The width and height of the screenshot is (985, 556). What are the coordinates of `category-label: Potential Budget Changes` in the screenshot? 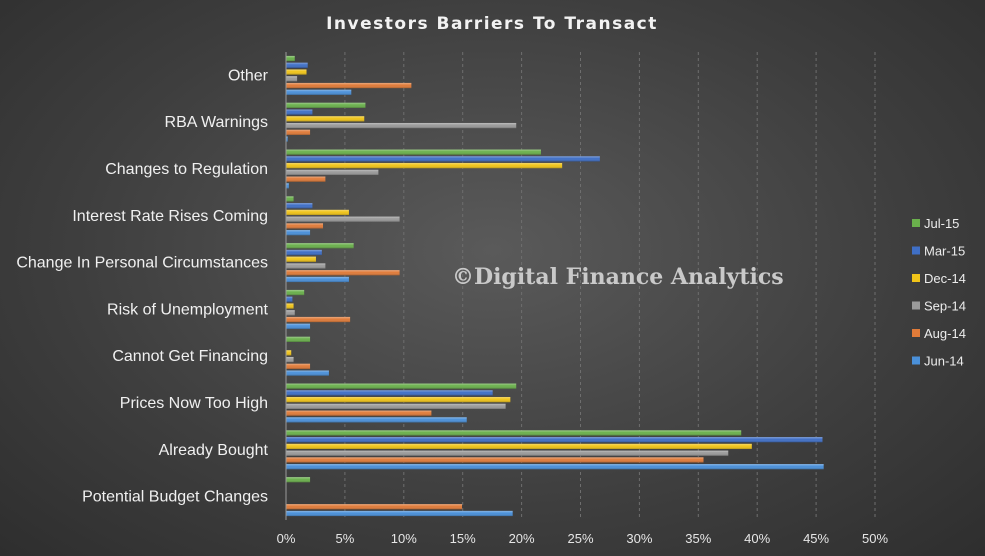 It's located at (175, 497).